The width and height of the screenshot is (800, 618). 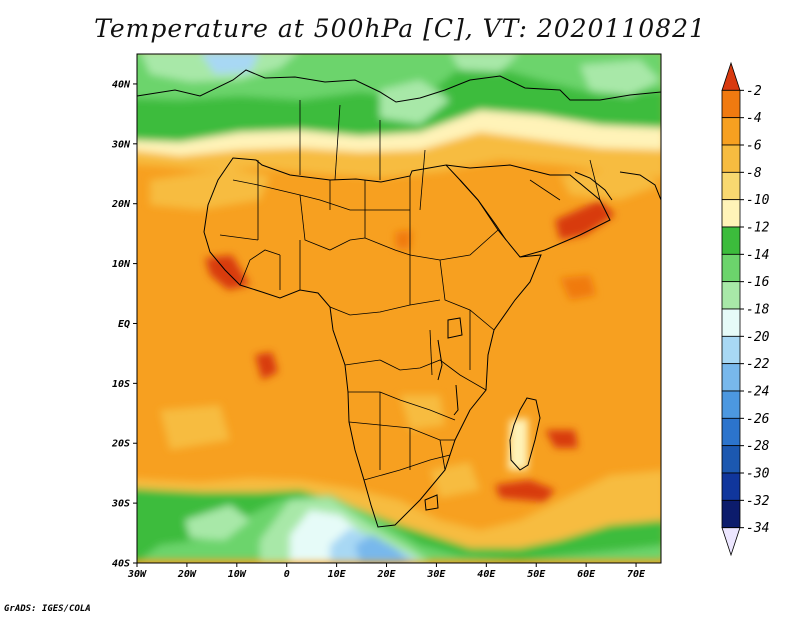 What do you see at coordinates (287, 574) in the screenshot?
I see `lon-tick-label: 0` at bounding box center [287, 574].